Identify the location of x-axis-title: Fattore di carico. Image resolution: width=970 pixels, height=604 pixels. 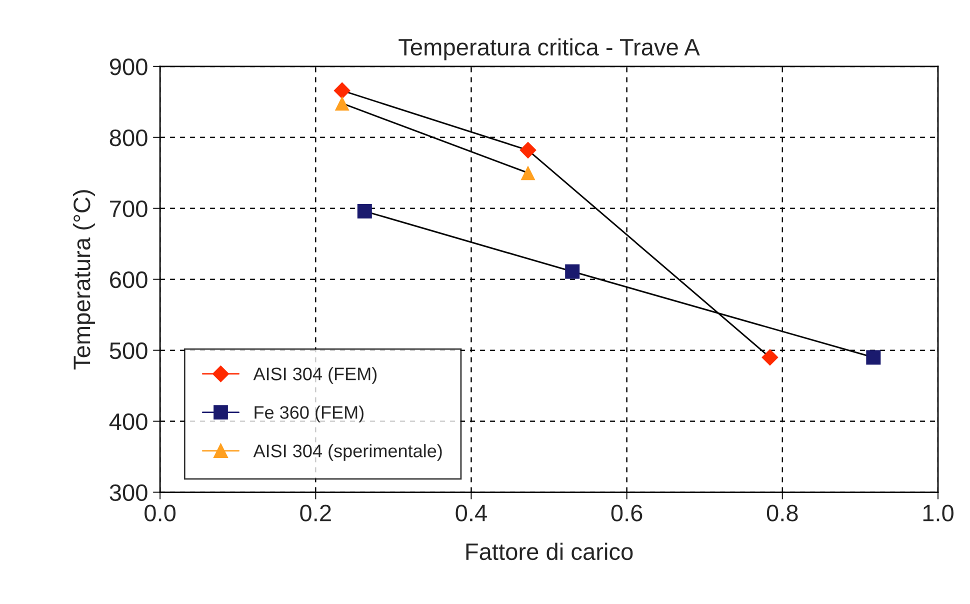
(549, 551).